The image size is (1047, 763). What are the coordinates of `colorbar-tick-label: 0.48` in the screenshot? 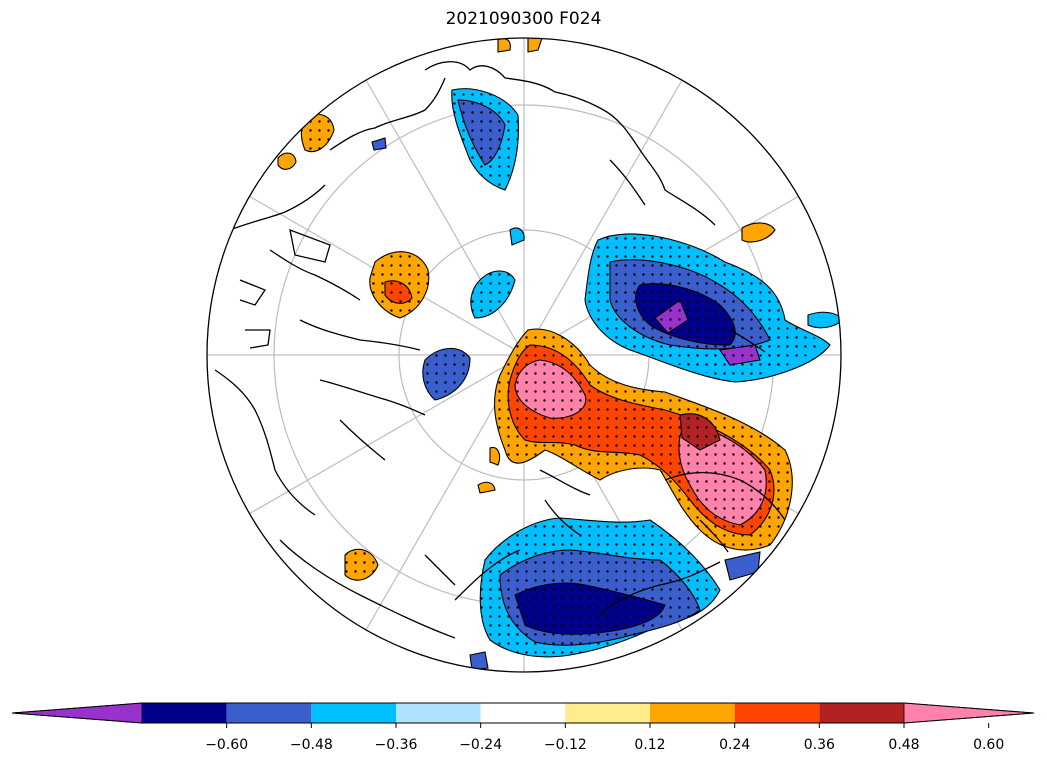 It's located at (903, 745).